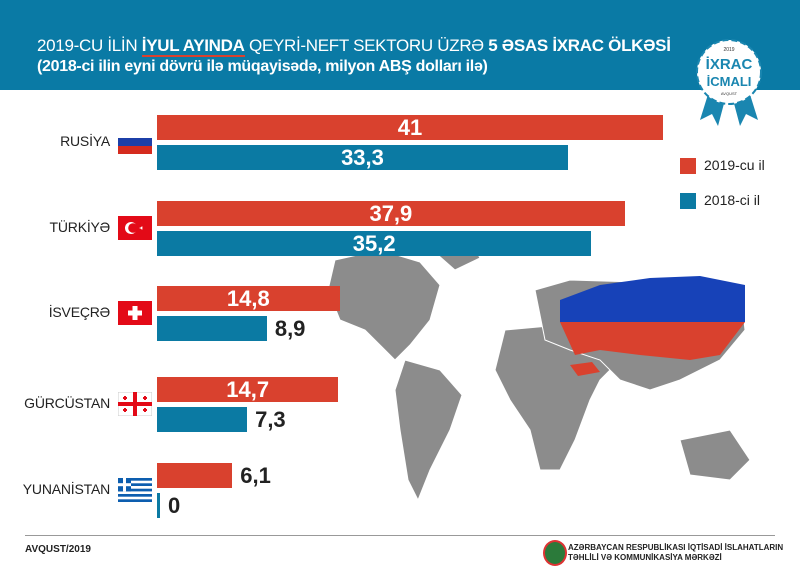 This screenshot has width=800, height=566. Describe the element at coordinates (58, 549) in the screenshot. I see `footer-date: AVQUST/2019` at that location.